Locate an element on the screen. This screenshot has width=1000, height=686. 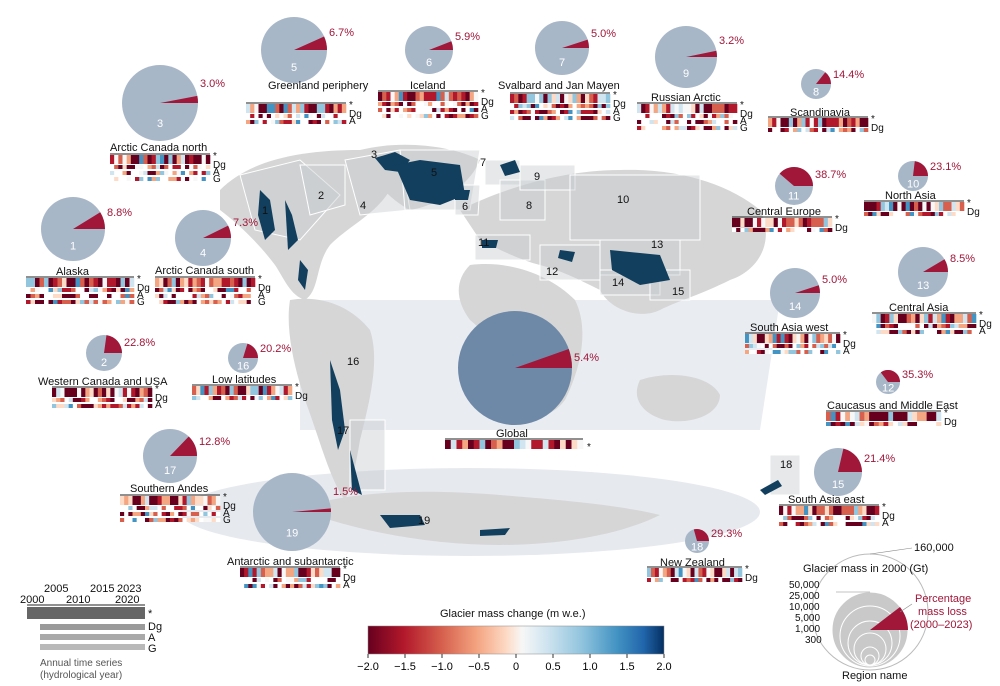
map-num-13: 13 is located at coordinates (657, 245).